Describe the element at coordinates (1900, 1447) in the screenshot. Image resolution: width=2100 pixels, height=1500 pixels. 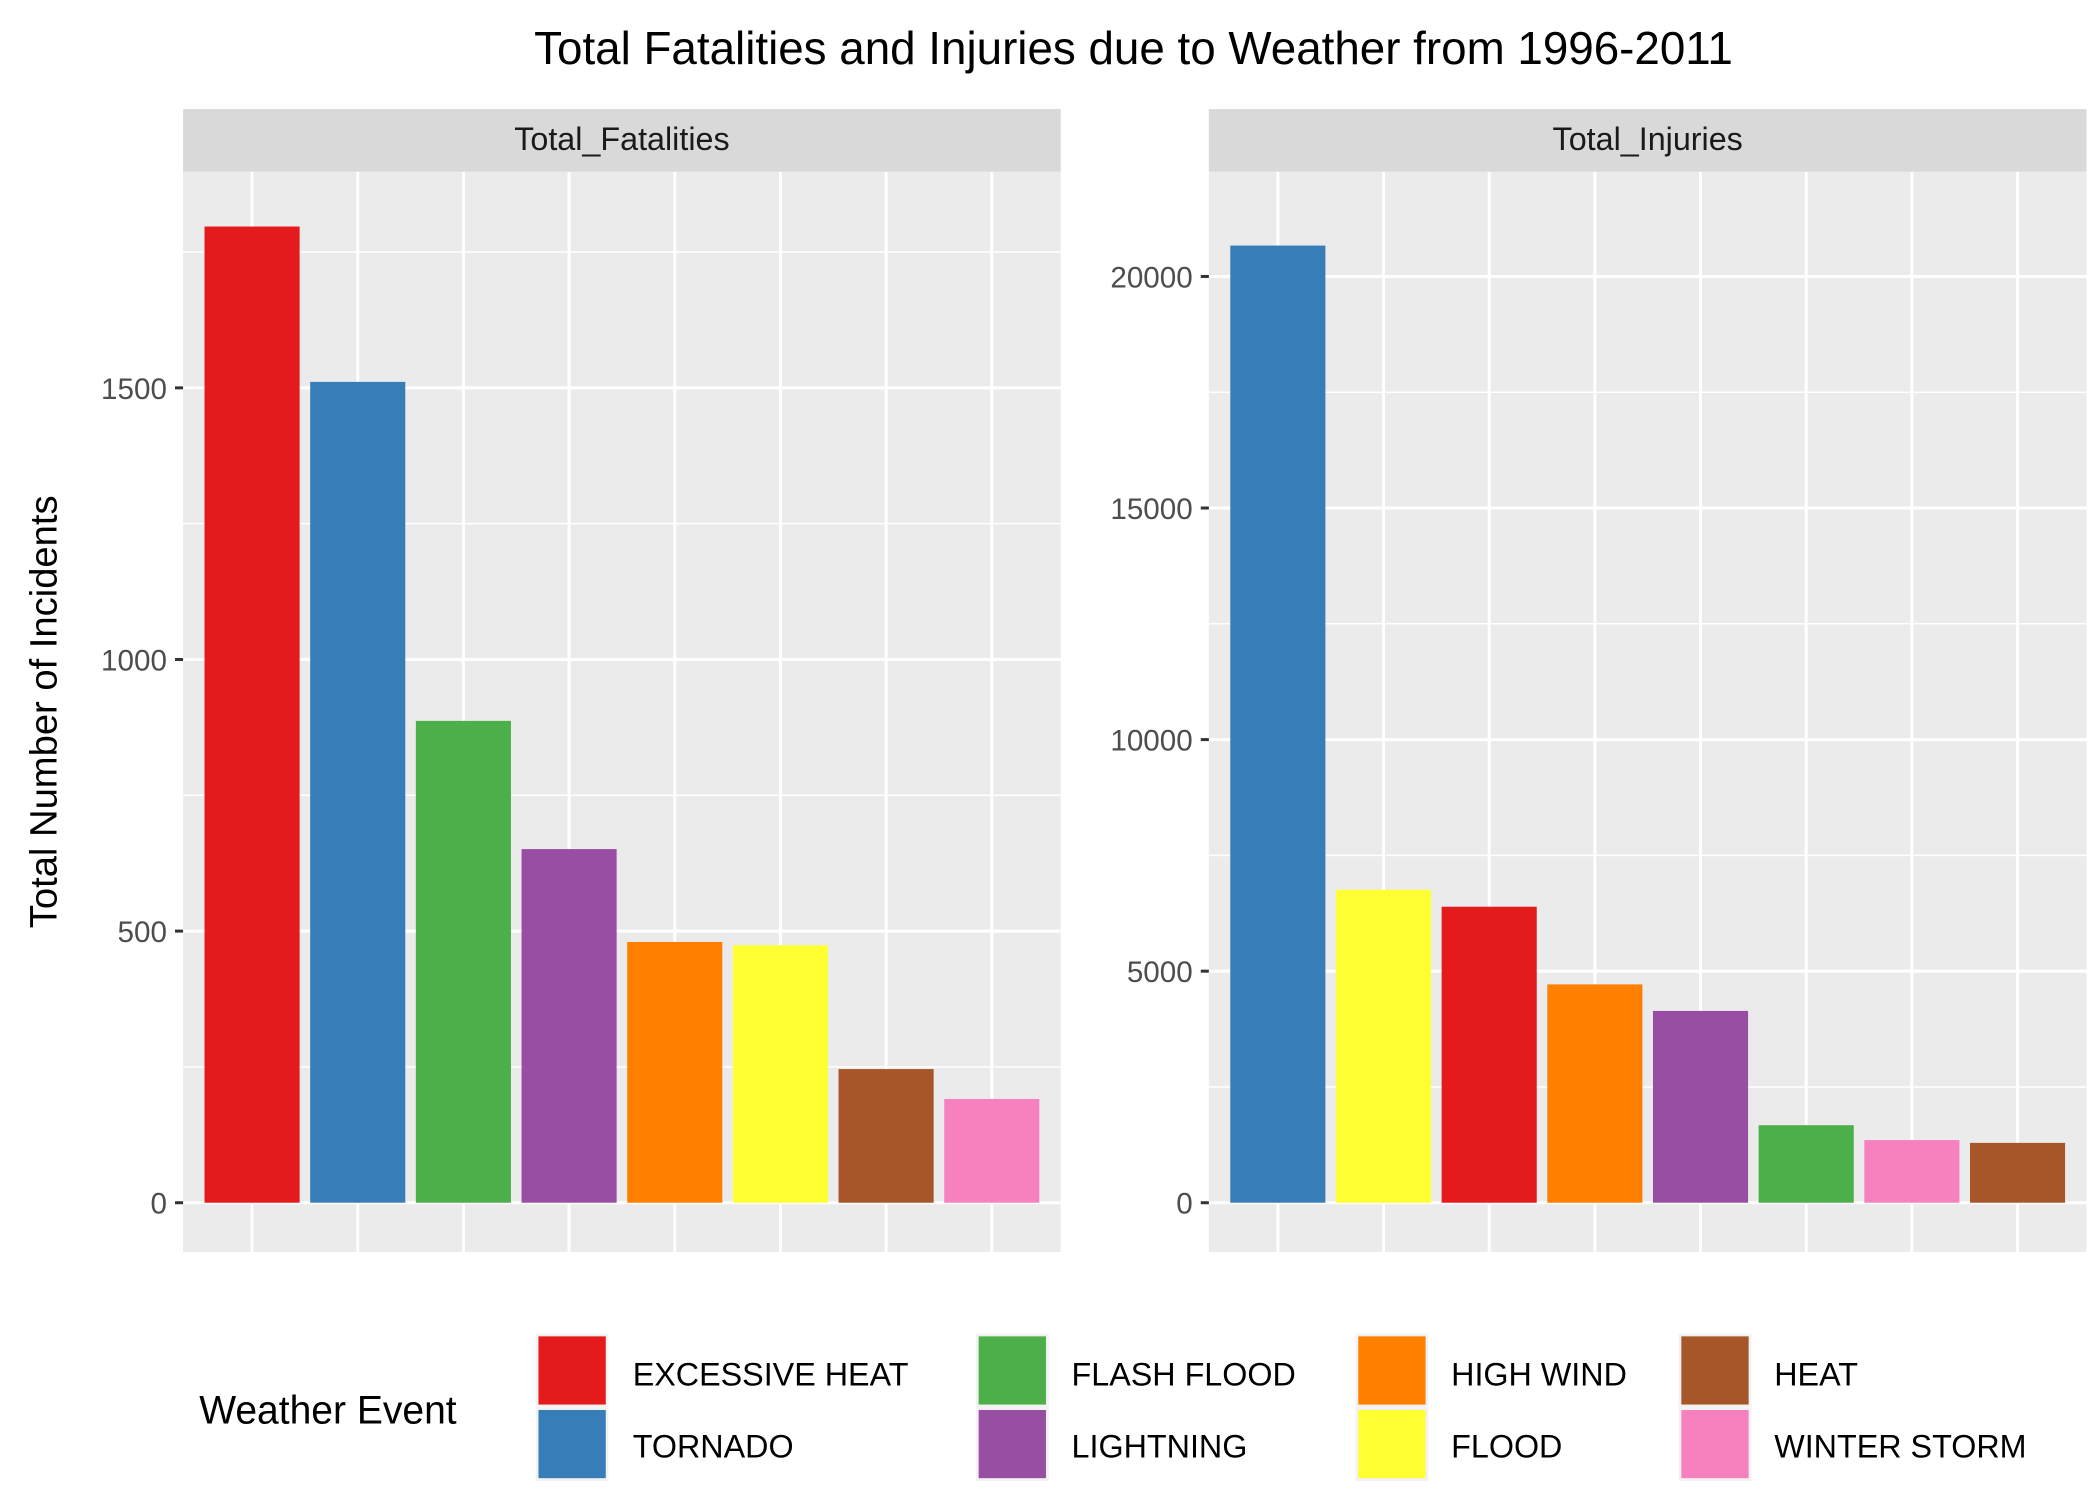
I see `legend-label: WINTER STORM` at that location.